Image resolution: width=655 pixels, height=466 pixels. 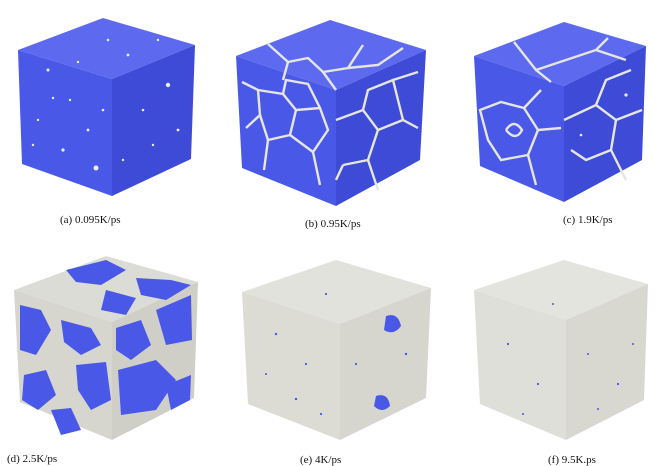 I want to click on caption-f: (f) 9.5K.ps, so click(x=572, y=460).